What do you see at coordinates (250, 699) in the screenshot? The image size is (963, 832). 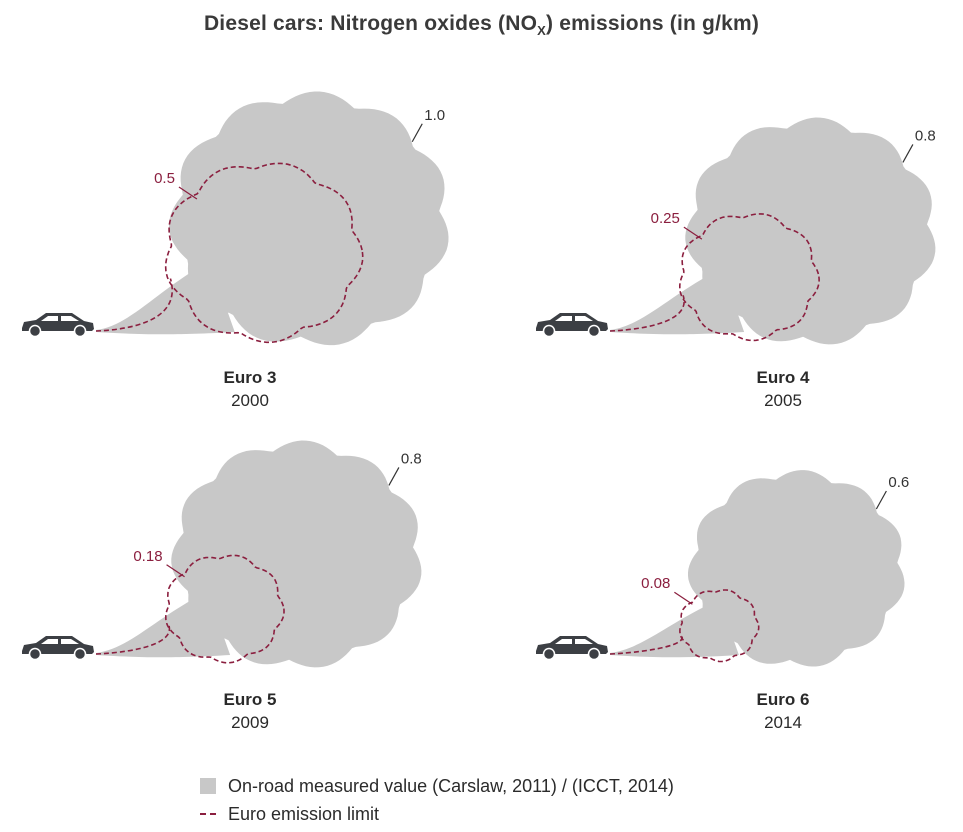 I see `panel-category-label-3: Euro 5` at bounding box center [250, 699].